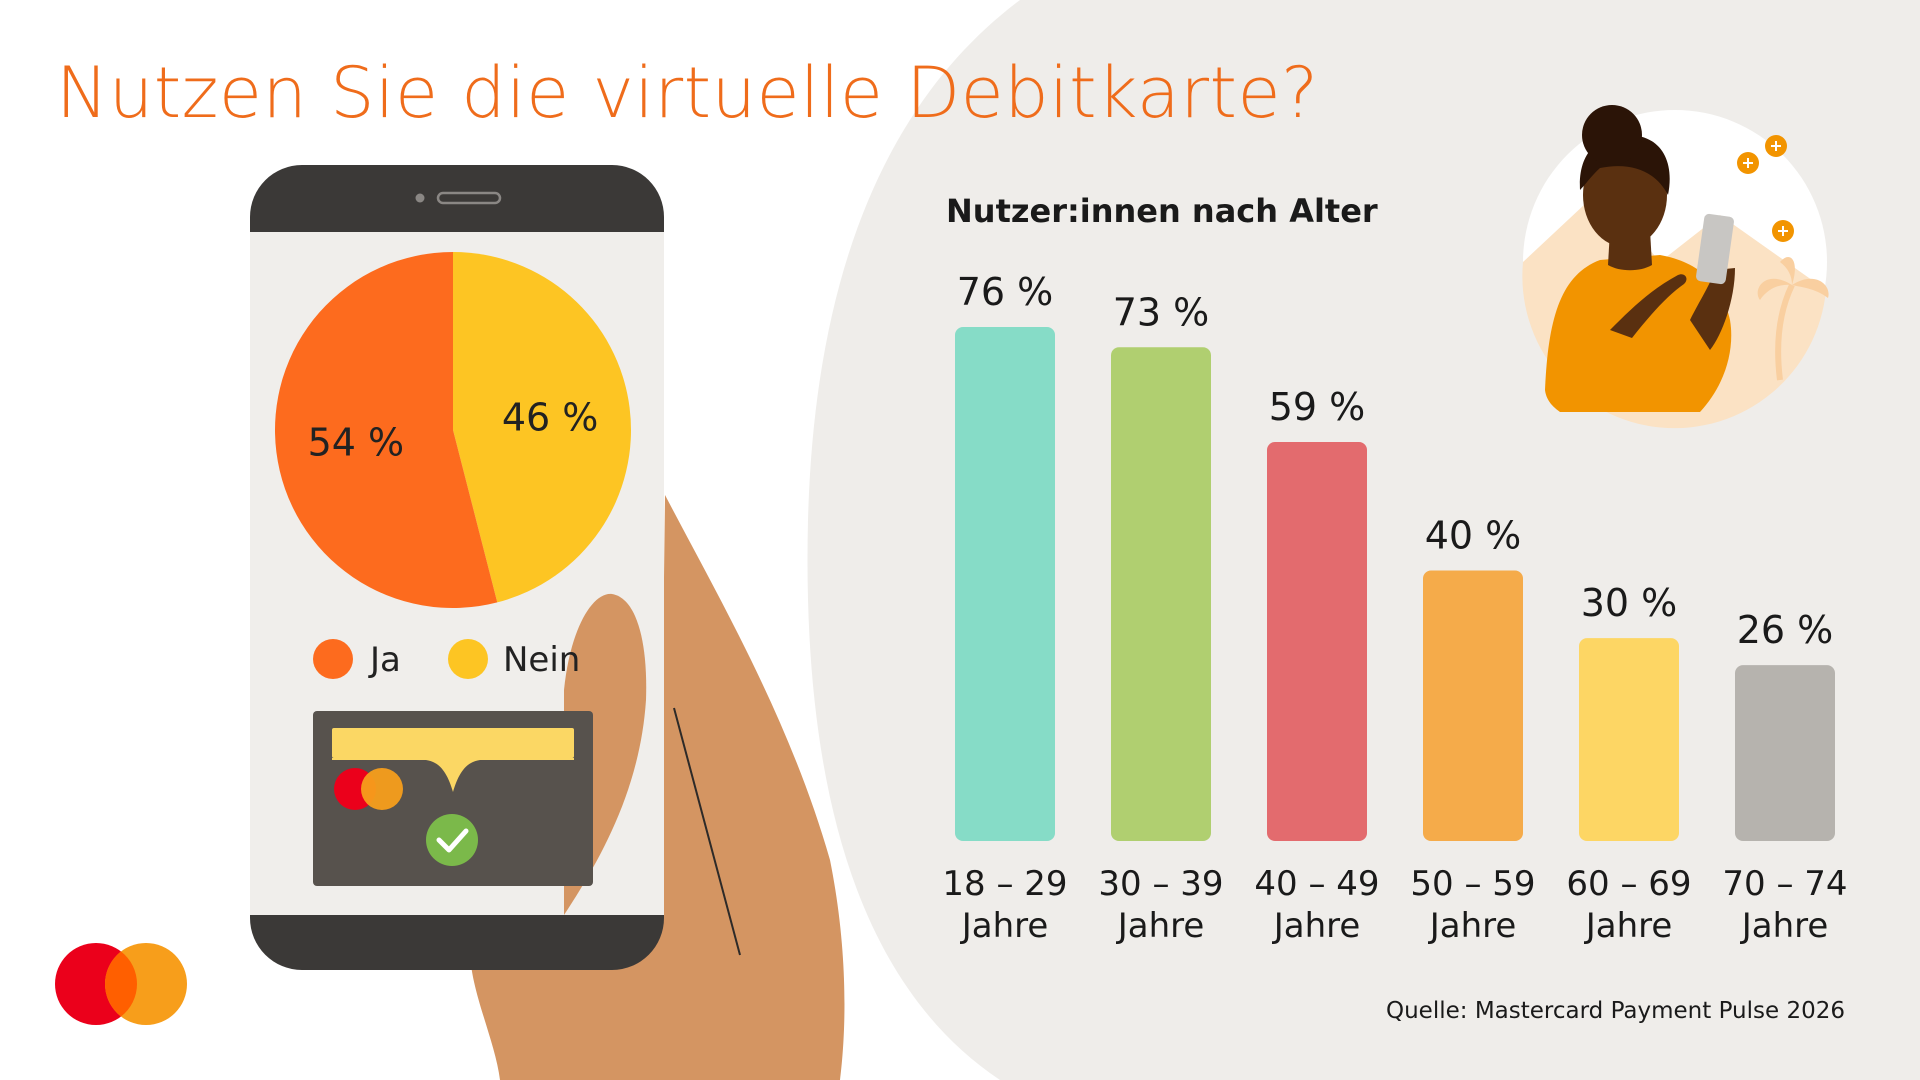 This screenshot has height=1080, width=1920. What do you see at coordinates (1004, 884) in the screenshot?
I see `x-tick-label: 18 – 29` at bounding box center [1004, 884].